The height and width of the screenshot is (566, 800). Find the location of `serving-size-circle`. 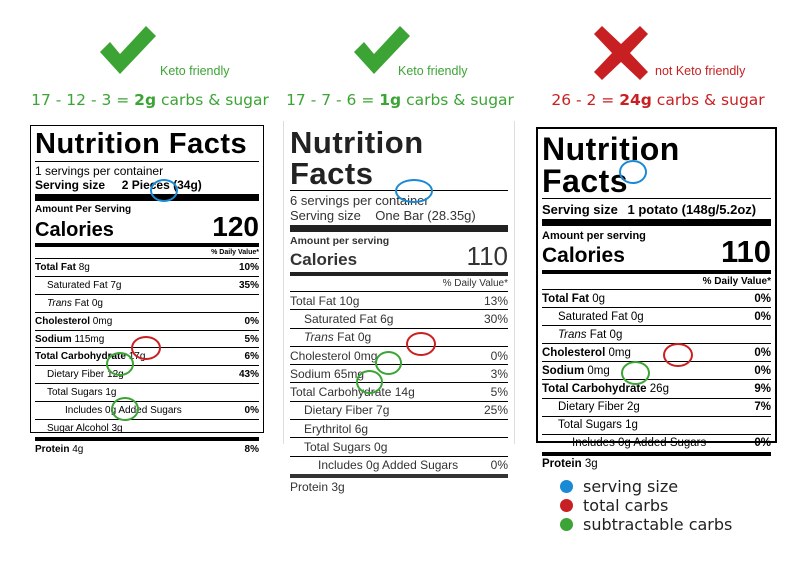

serving-size-circle is located at coordinates (633, 172).